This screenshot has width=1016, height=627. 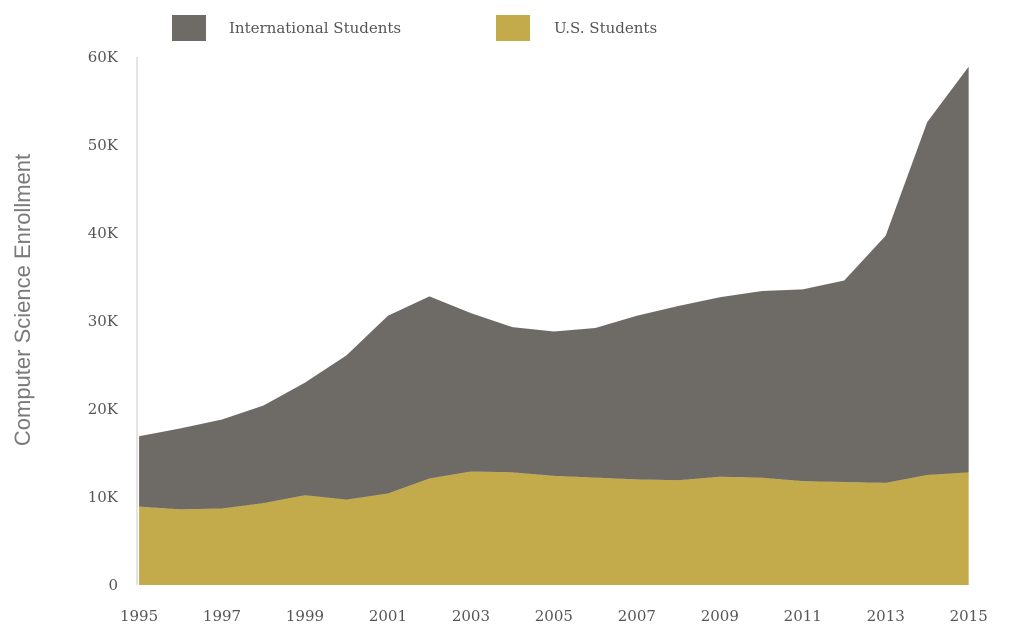 I want to click on y-tick-label: 50K, so click(x=103, y=145).